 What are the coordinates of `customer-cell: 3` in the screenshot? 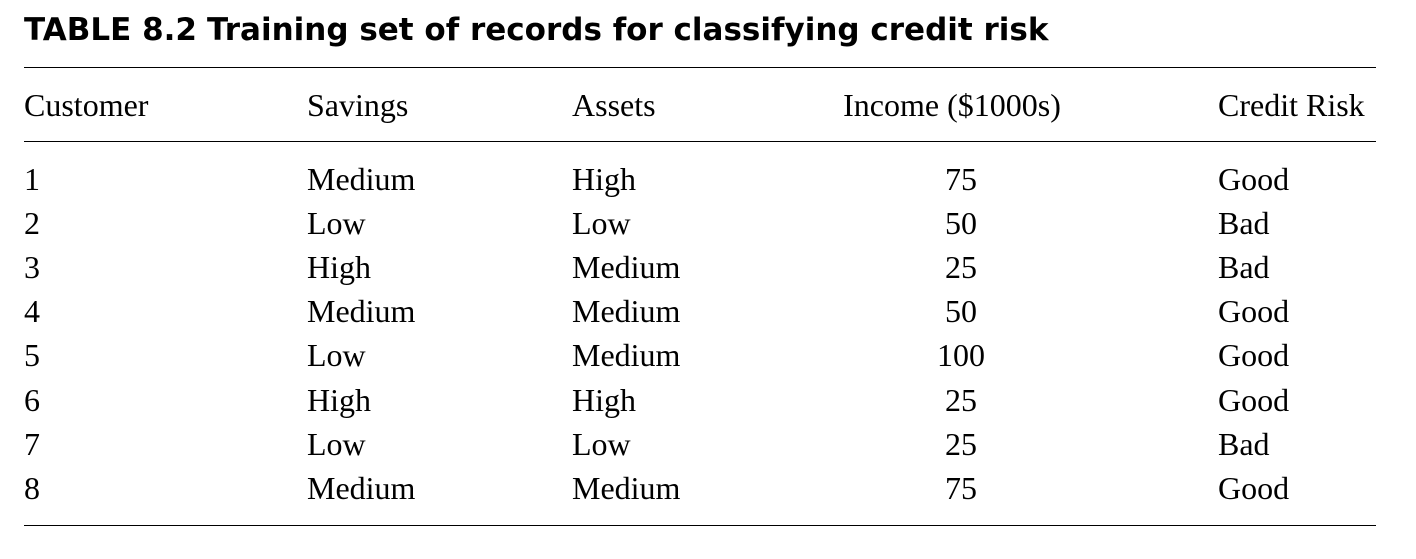 It's located at (32, 267).